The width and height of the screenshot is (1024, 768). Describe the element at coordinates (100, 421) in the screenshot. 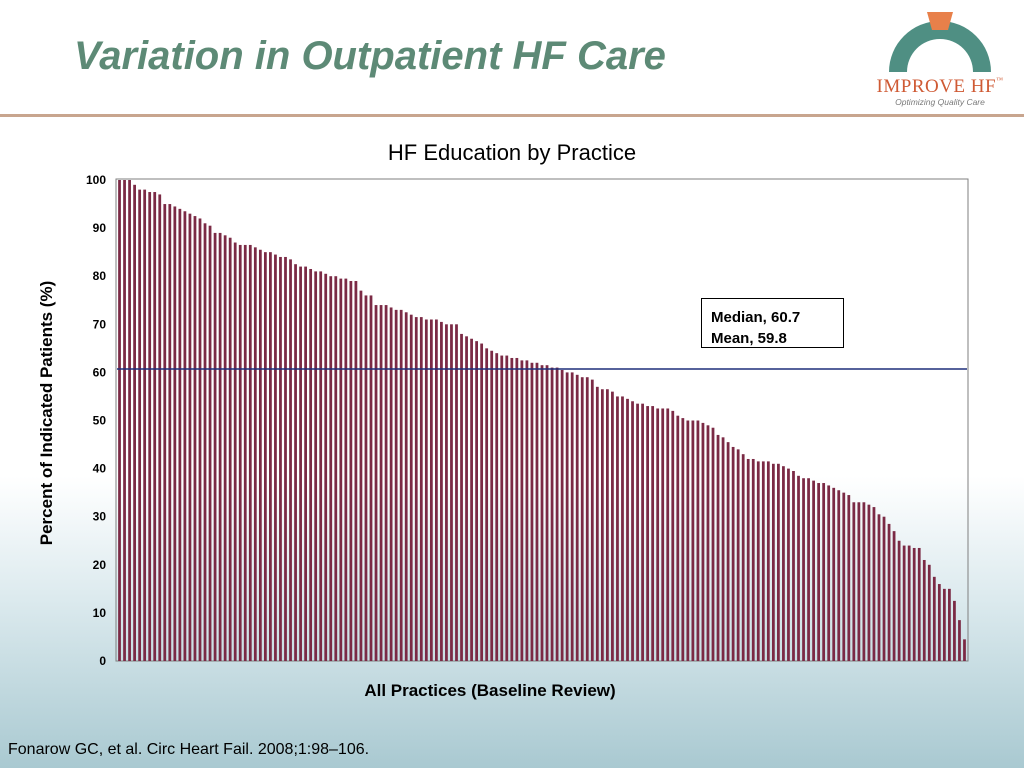

I see `y-tick-label: 50` at that location.